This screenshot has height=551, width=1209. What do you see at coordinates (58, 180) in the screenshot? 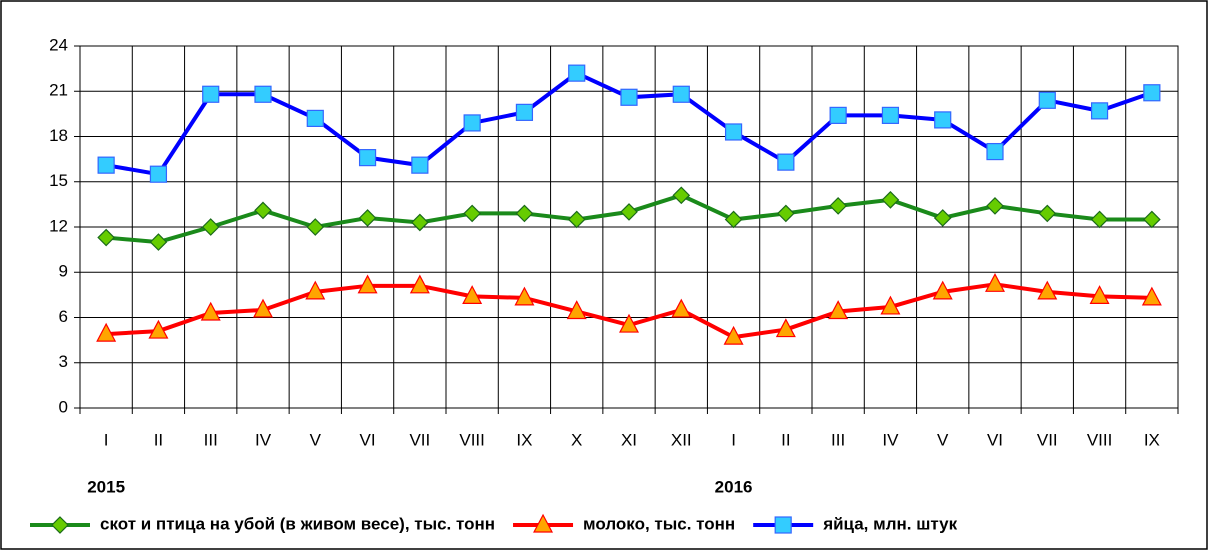
I see `y-tick-label: 15` at bounding box center [58, 180].